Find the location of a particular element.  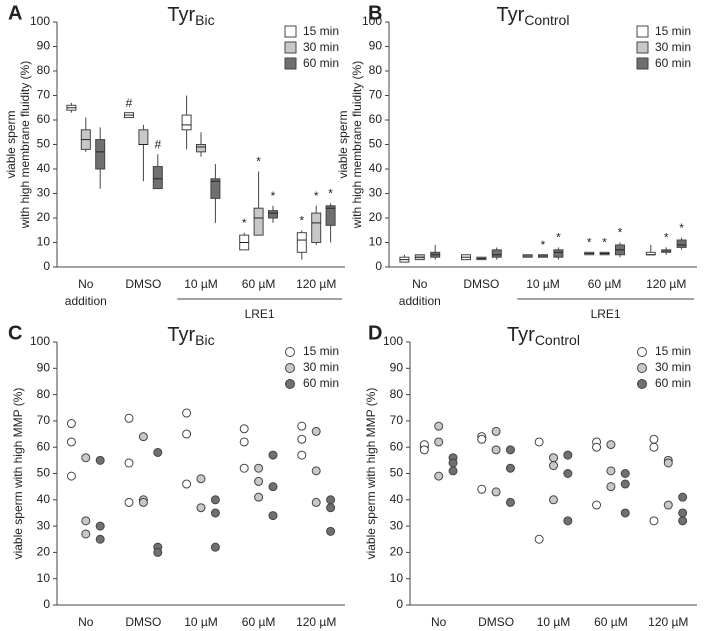

legend-label: 60 min is located at coordinates (673, 383).